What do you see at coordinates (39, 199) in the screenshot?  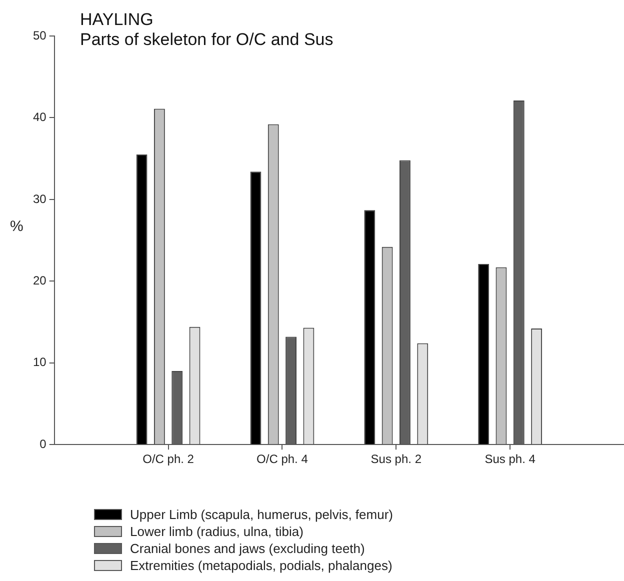 I see `y-tick-label: 30` at bounding box center [39, 199].